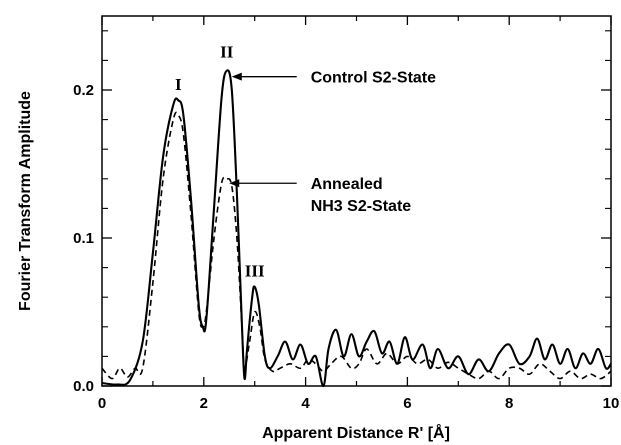 The height and width of the screenshot is (445, 621). Describe the element at coordinates (332, 142) in the screenshot. I see `annotations: Control S2-State Annealed NH3 S2-State` at that location.